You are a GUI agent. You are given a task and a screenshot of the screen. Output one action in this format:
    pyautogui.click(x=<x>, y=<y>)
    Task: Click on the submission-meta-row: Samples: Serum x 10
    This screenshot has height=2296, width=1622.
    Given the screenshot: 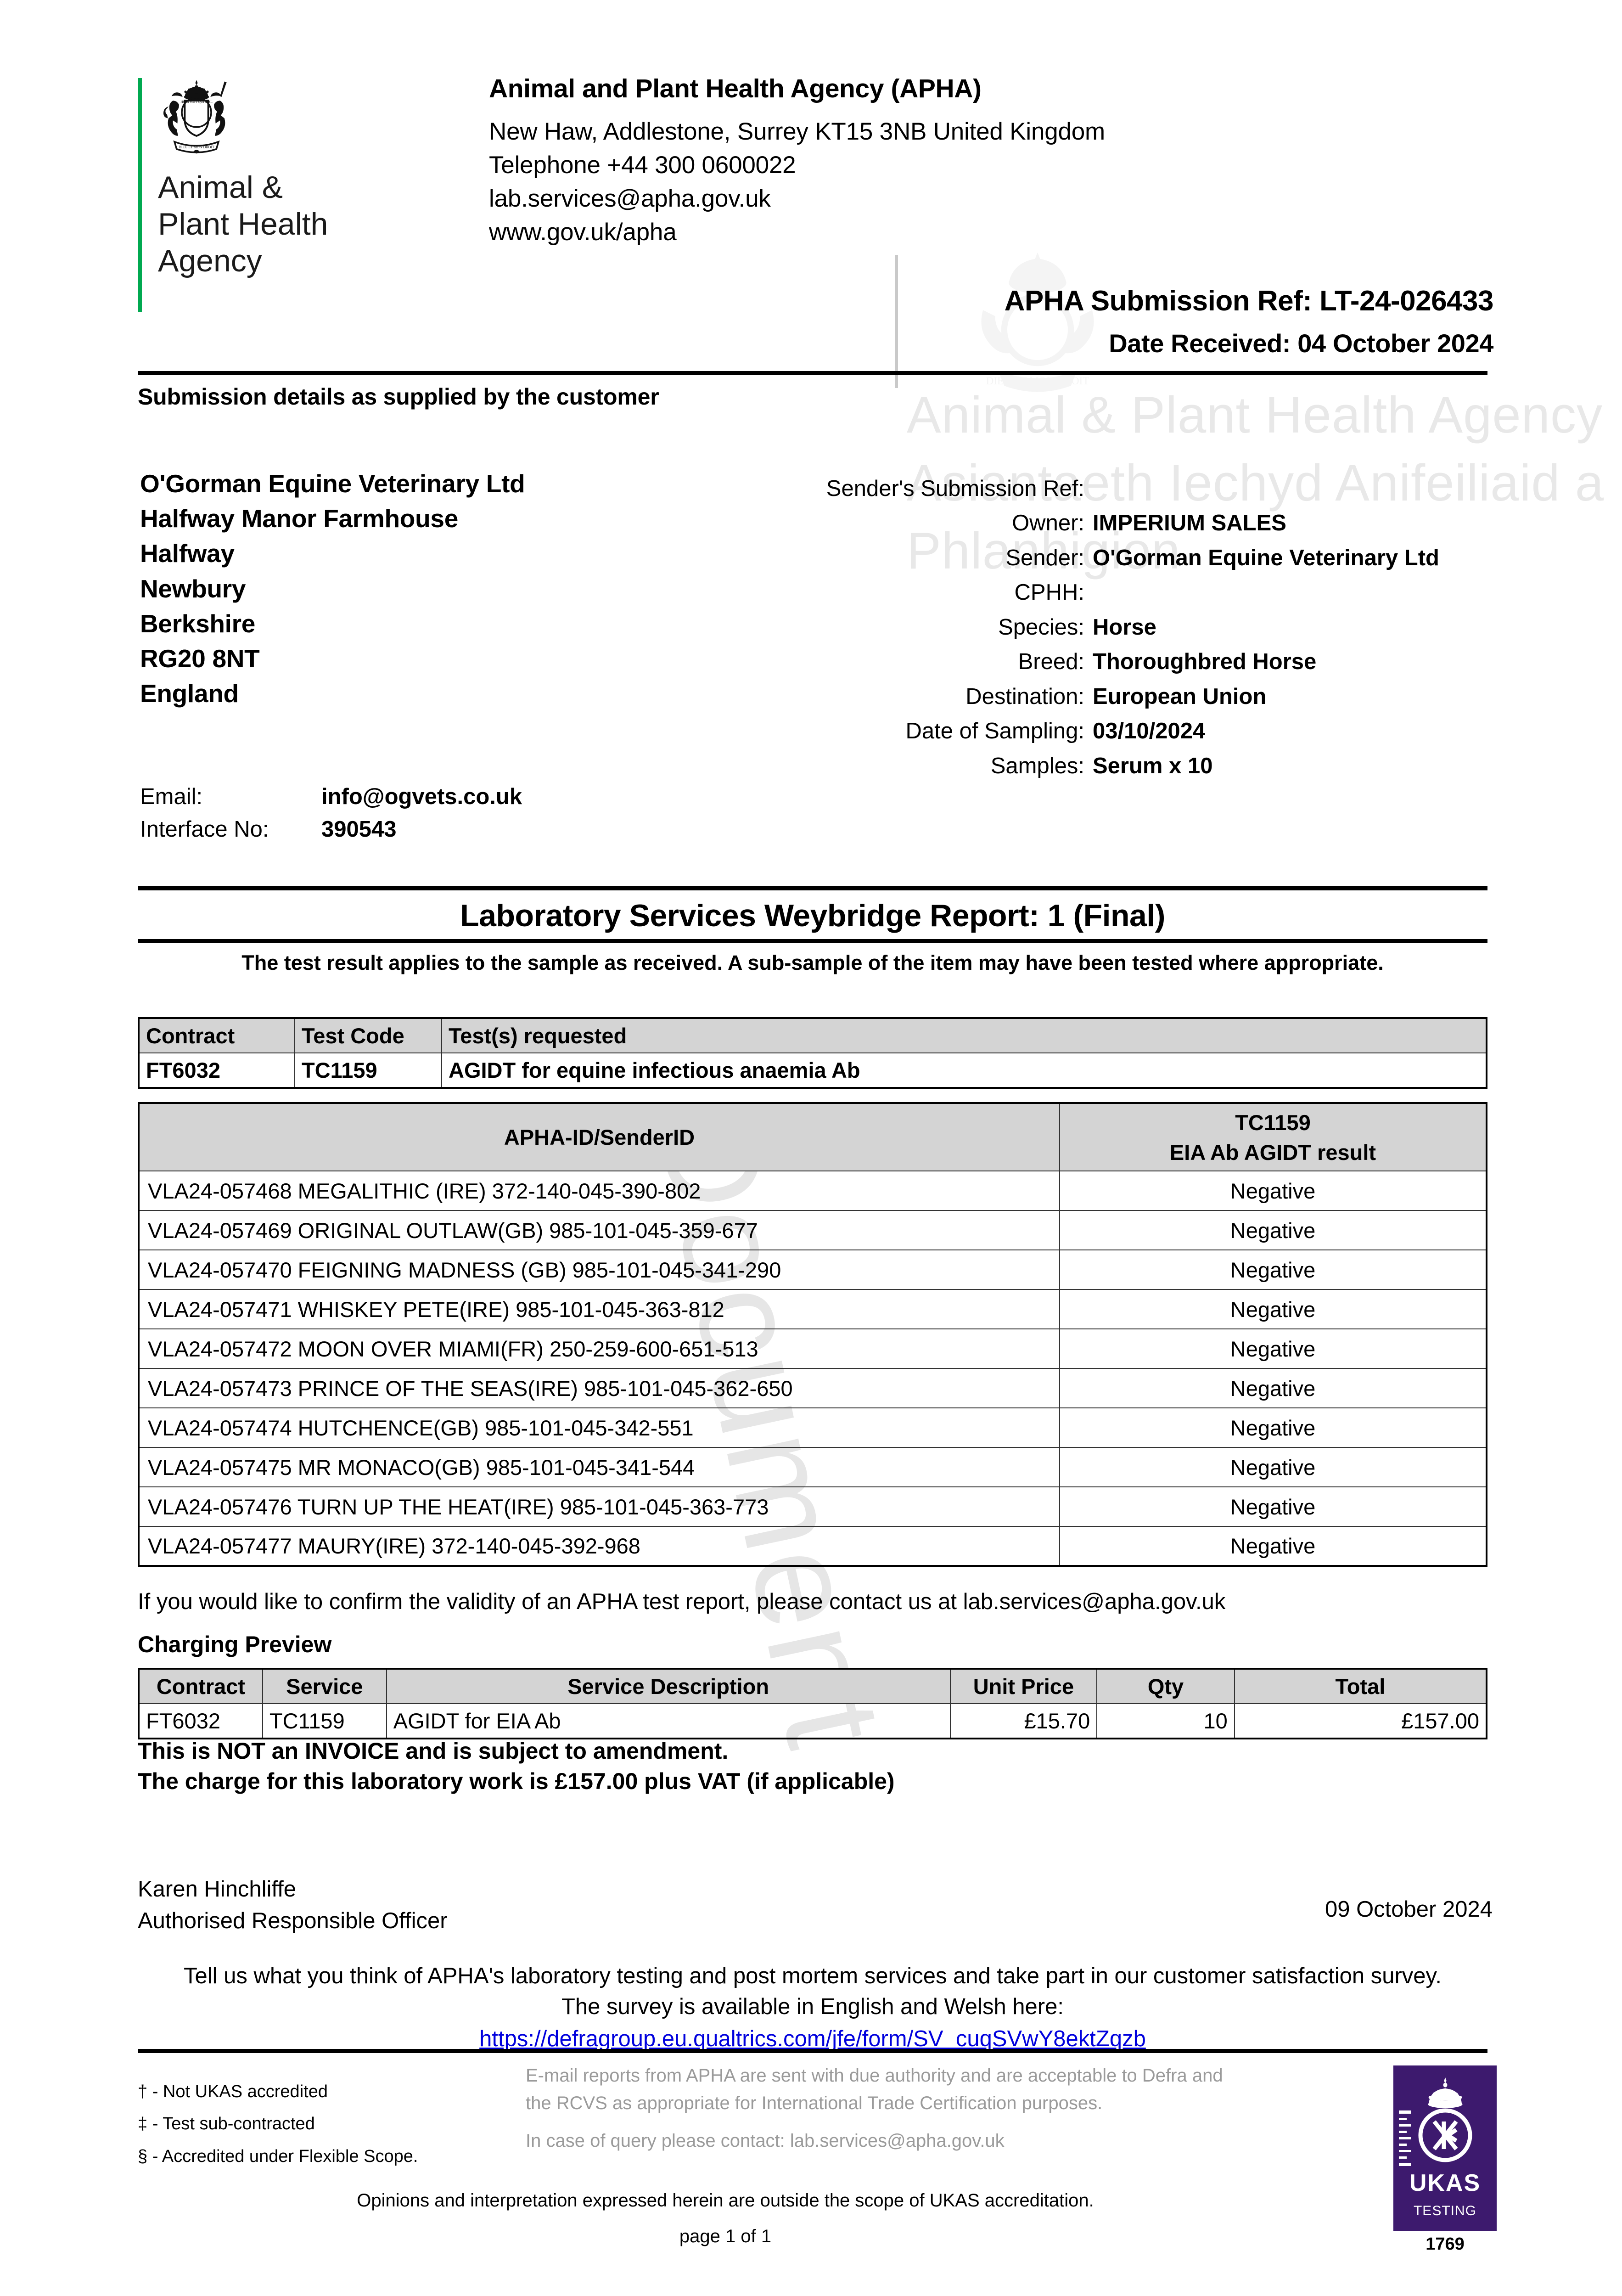 What is the action you would take?
    pyautogui.click(x=1138, y=766)
    